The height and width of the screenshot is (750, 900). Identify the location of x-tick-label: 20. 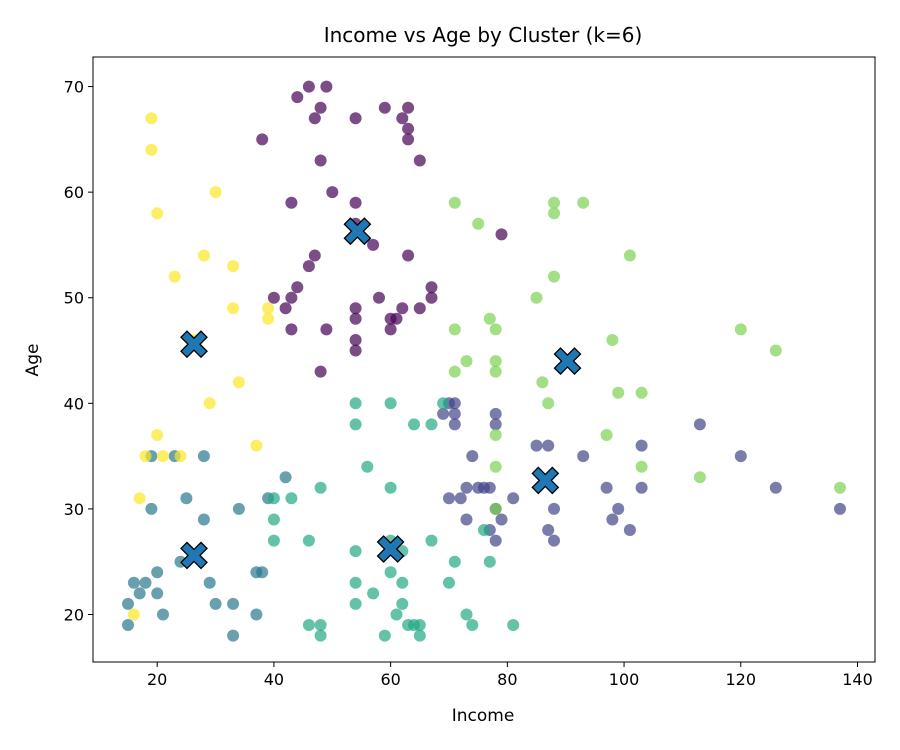
(157, 679).